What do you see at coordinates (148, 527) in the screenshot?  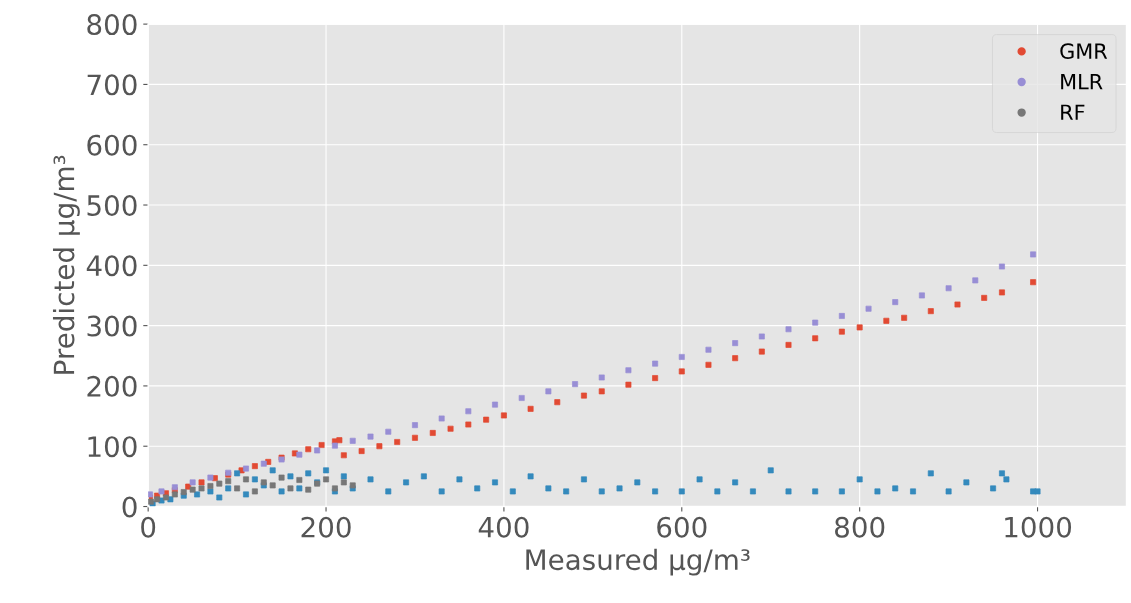 I see `x-tick-label: 0` at bounding box center [148, 527].